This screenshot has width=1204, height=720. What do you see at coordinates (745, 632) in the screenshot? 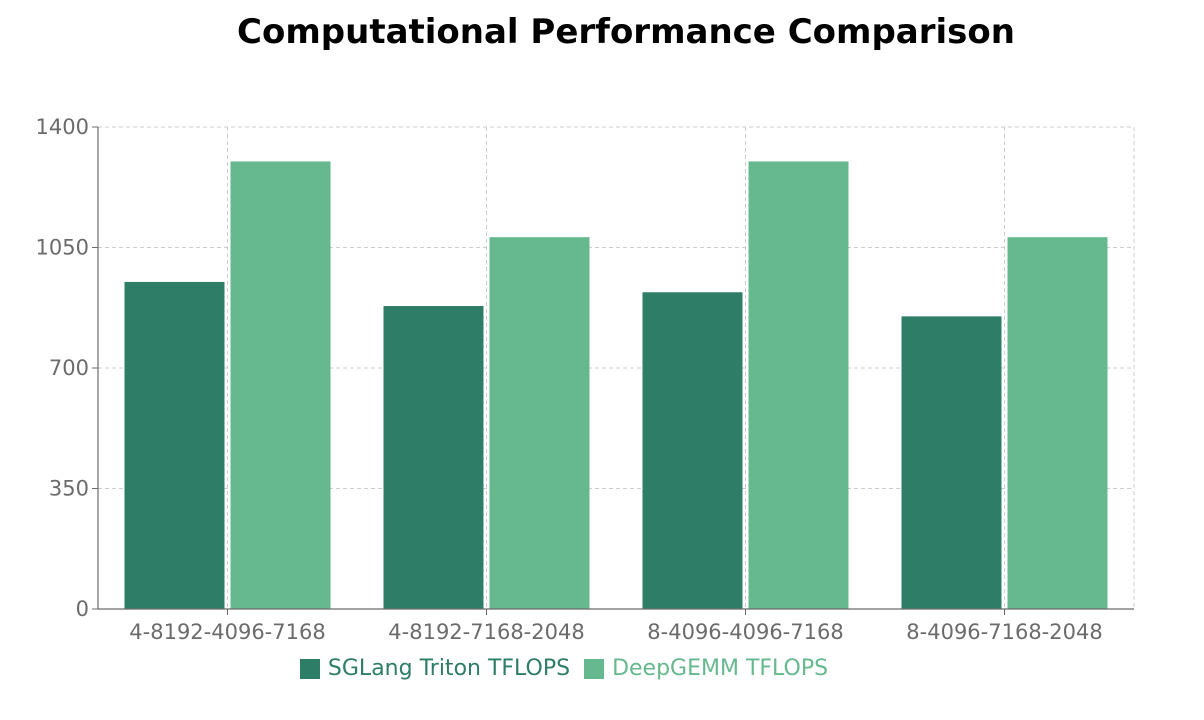
I see `x-tick-label-2: 8-4096-4096-7168` at bounding box center [745, 632].